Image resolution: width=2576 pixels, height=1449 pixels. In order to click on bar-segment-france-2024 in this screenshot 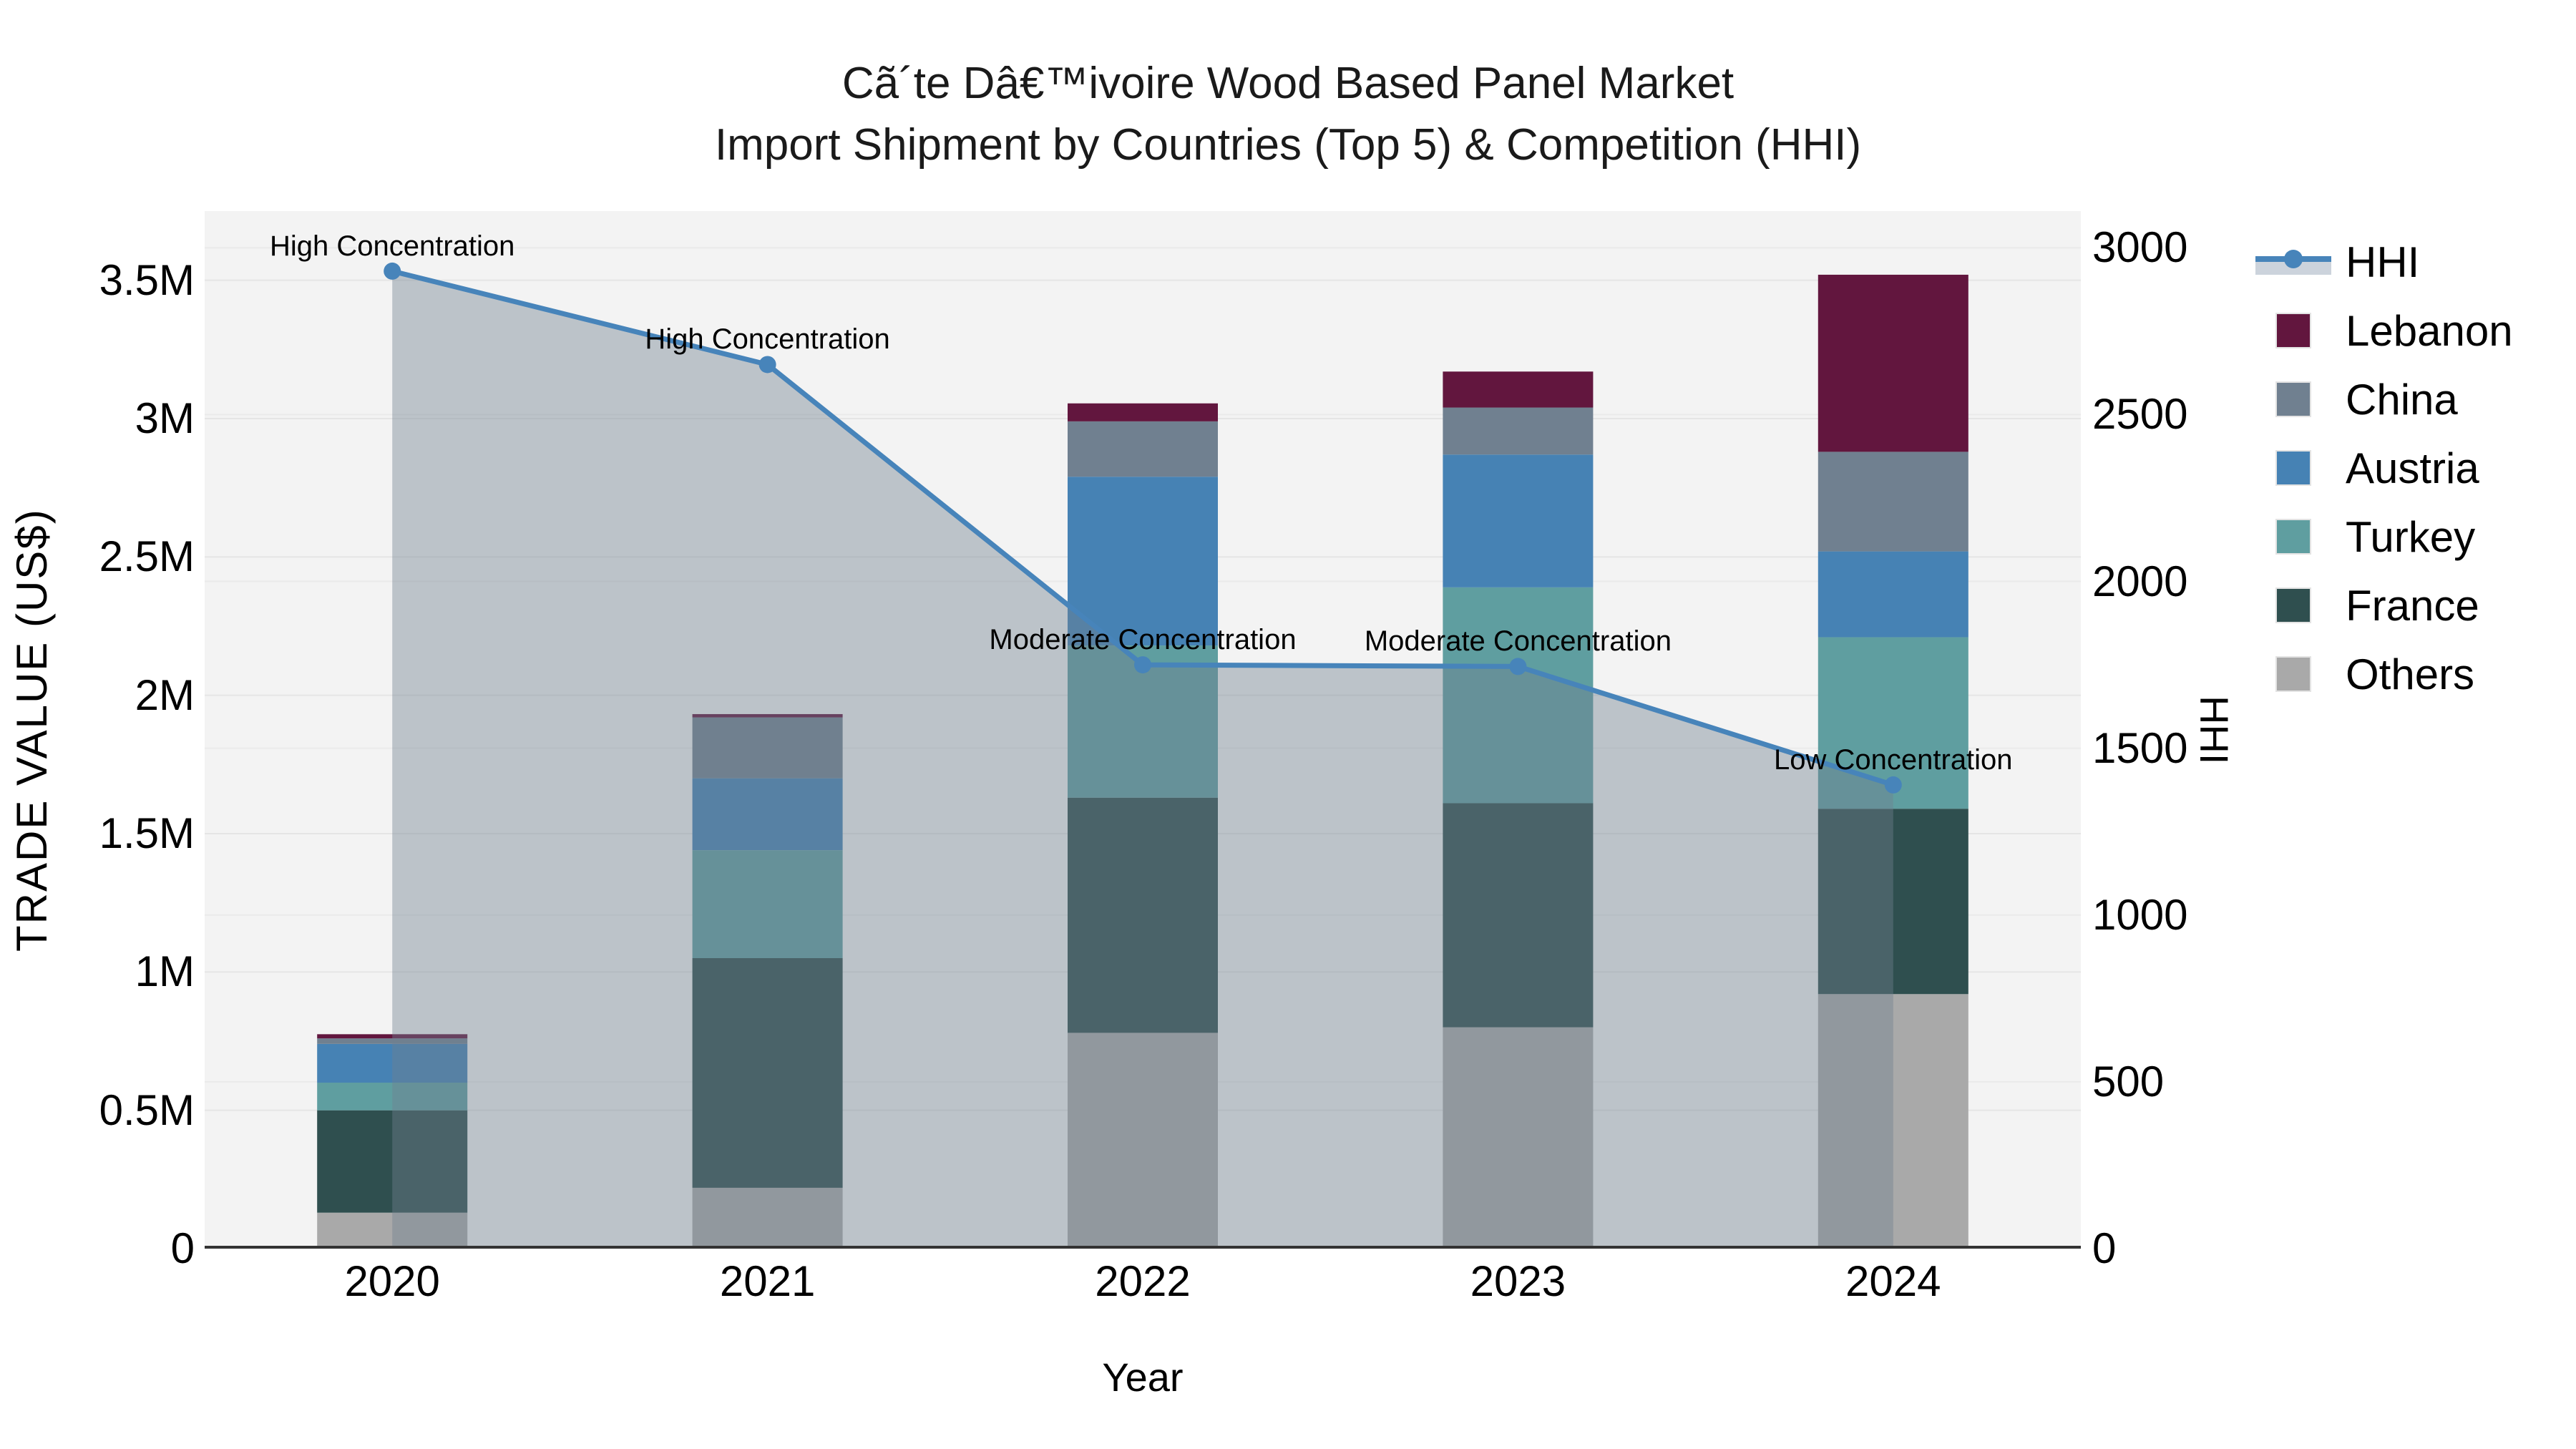, I will do `click(1893, 902)`.